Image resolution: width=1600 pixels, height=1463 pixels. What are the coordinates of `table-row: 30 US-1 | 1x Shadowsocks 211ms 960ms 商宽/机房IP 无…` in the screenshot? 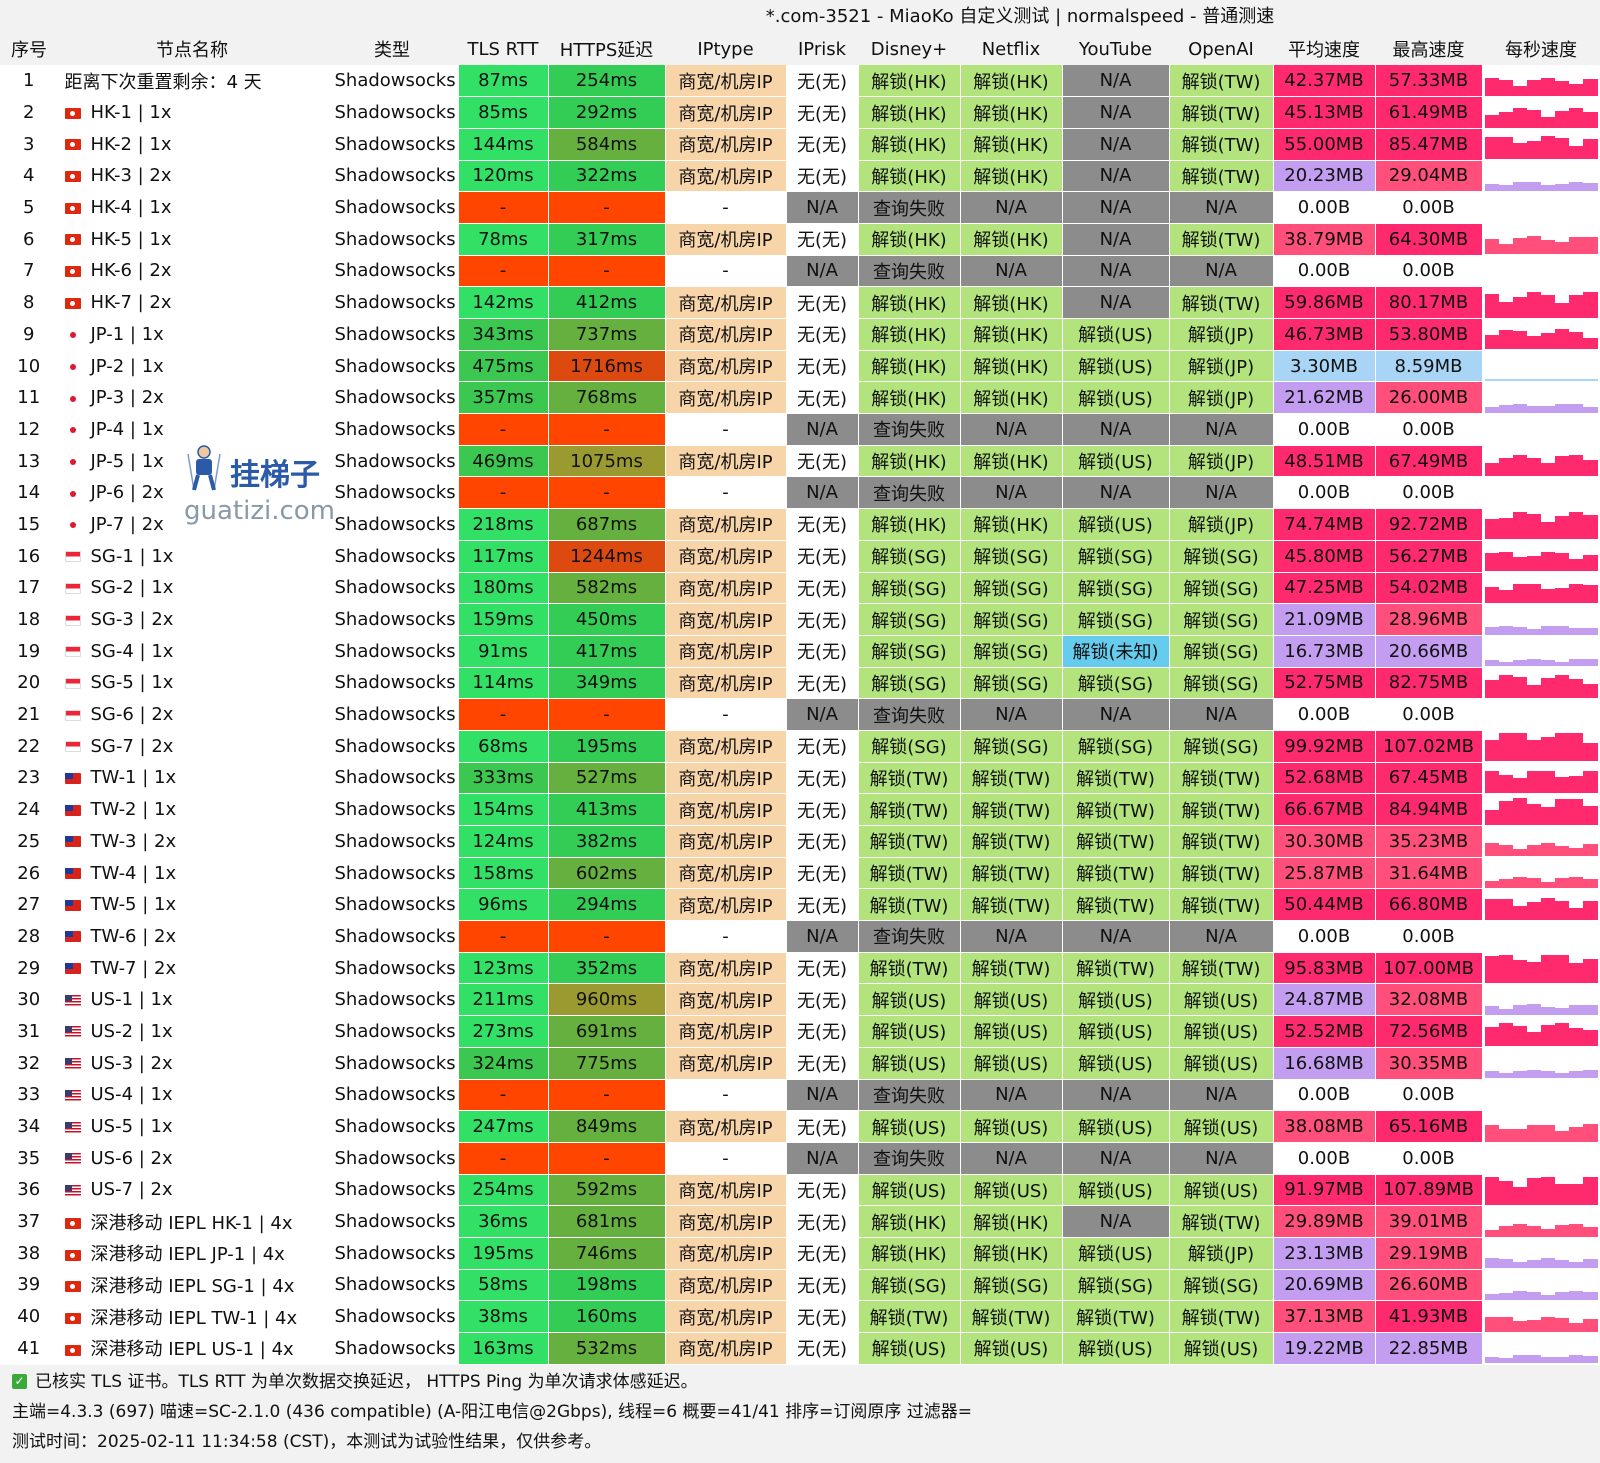 It's located at (800, 1000).